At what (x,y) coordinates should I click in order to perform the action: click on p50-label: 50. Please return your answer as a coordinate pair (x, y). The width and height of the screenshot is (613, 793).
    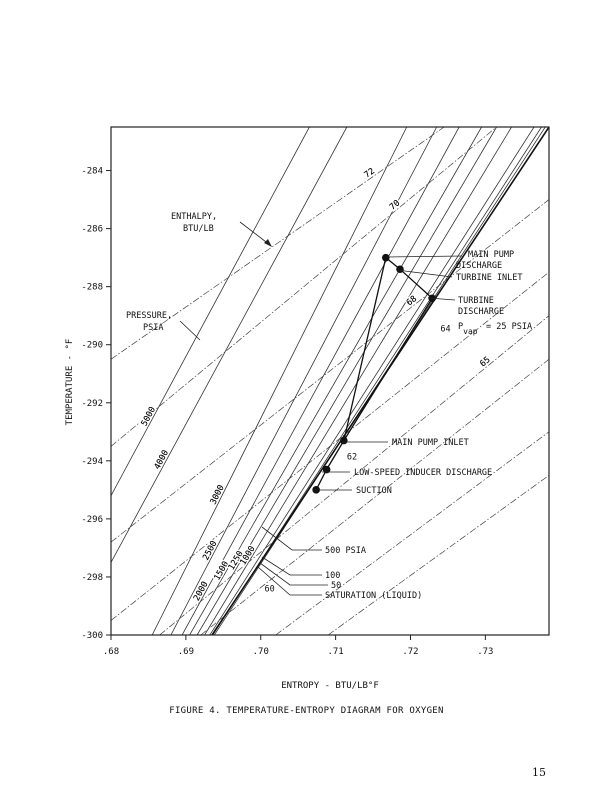
    Looking at the image, I should click on (336, 586).